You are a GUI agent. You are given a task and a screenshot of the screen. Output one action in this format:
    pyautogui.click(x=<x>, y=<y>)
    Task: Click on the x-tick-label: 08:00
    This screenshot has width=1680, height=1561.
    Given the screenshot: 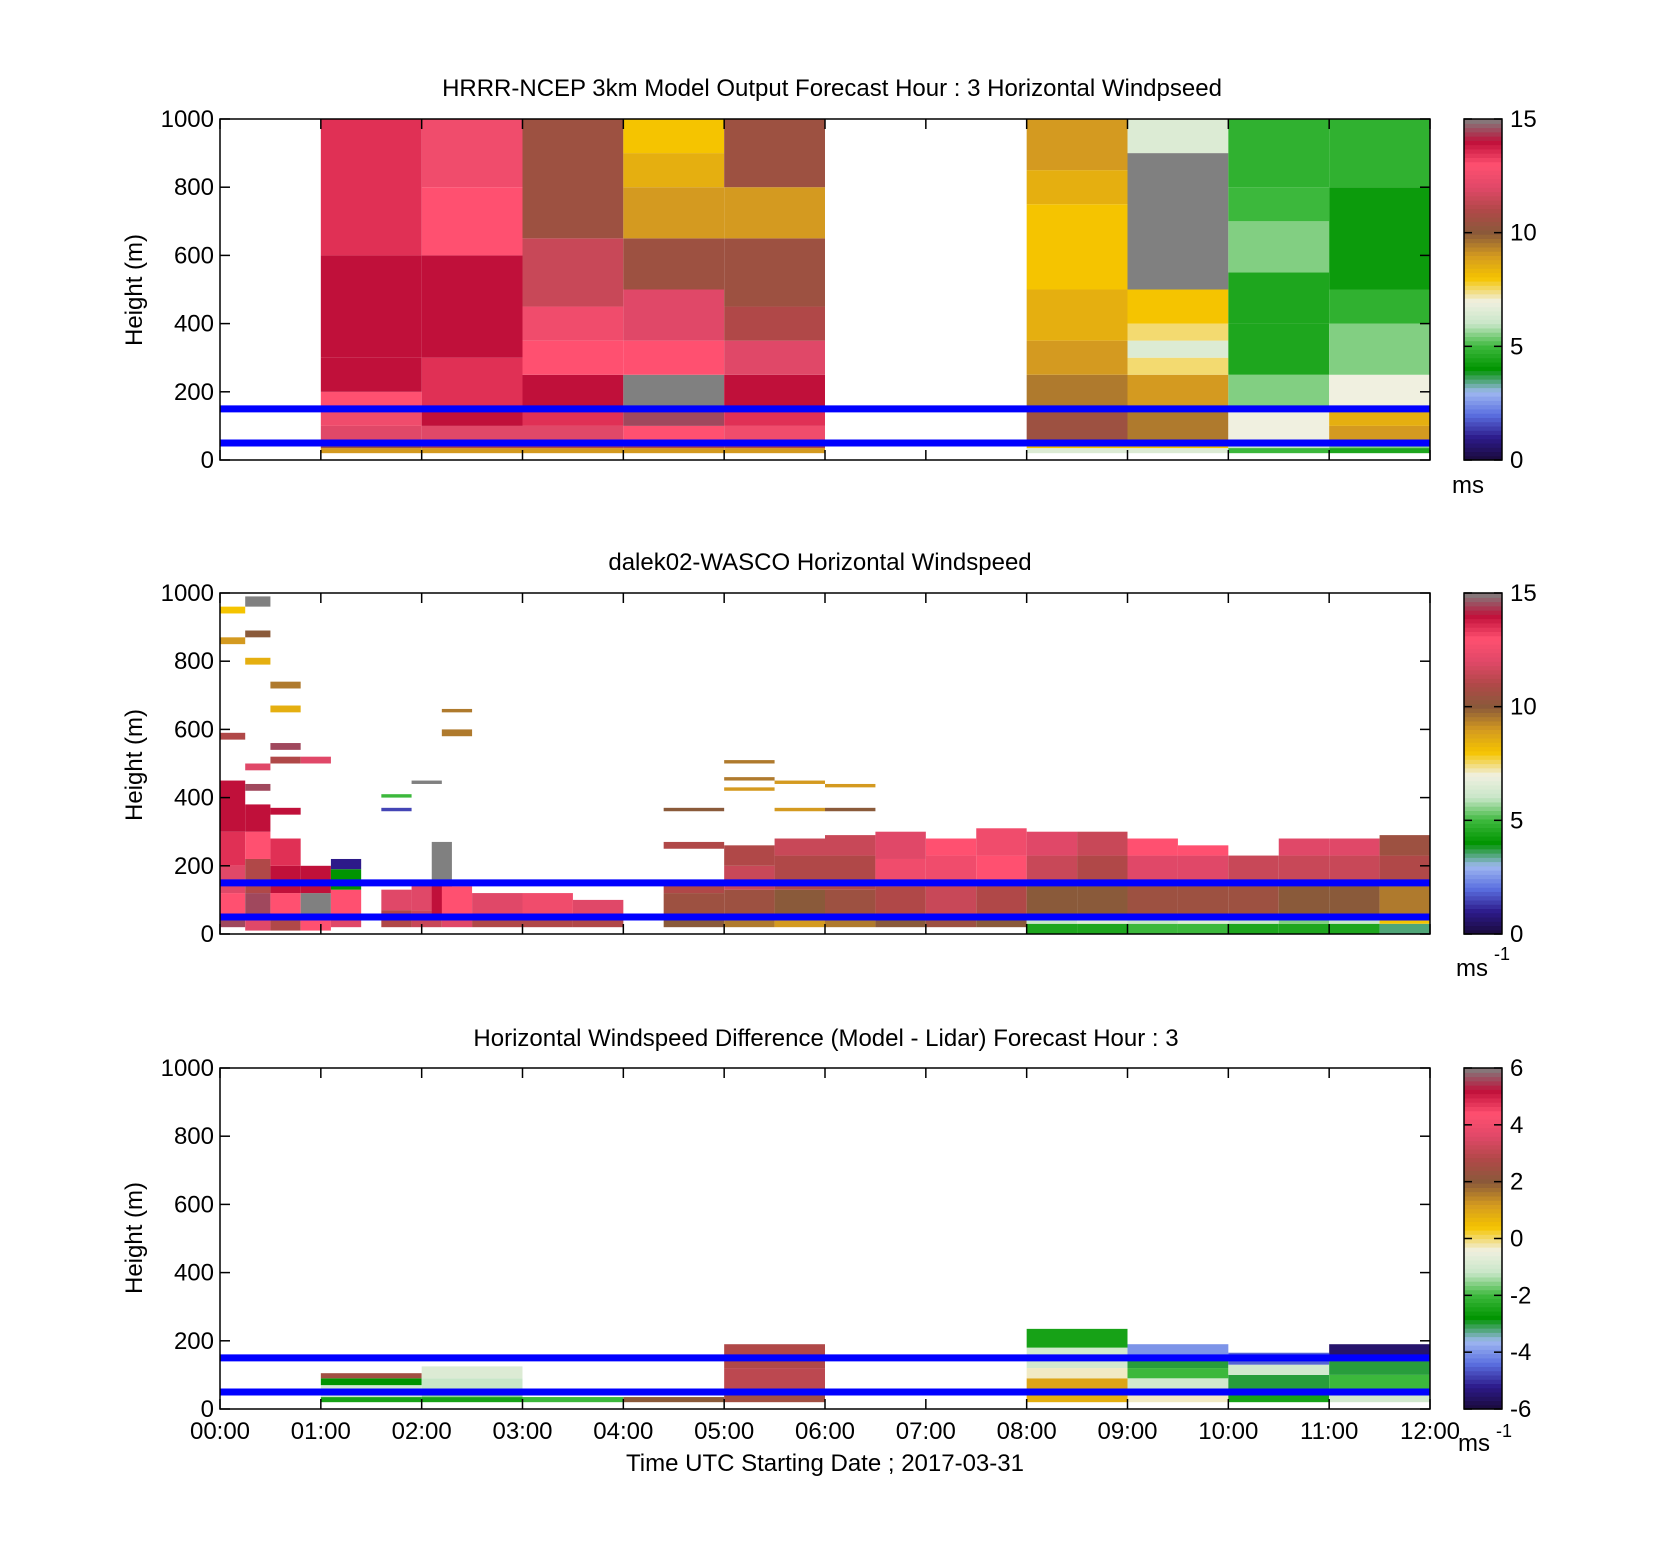 What is the action you would take?
    pyautogui.click(x=1027, y=1431)
    